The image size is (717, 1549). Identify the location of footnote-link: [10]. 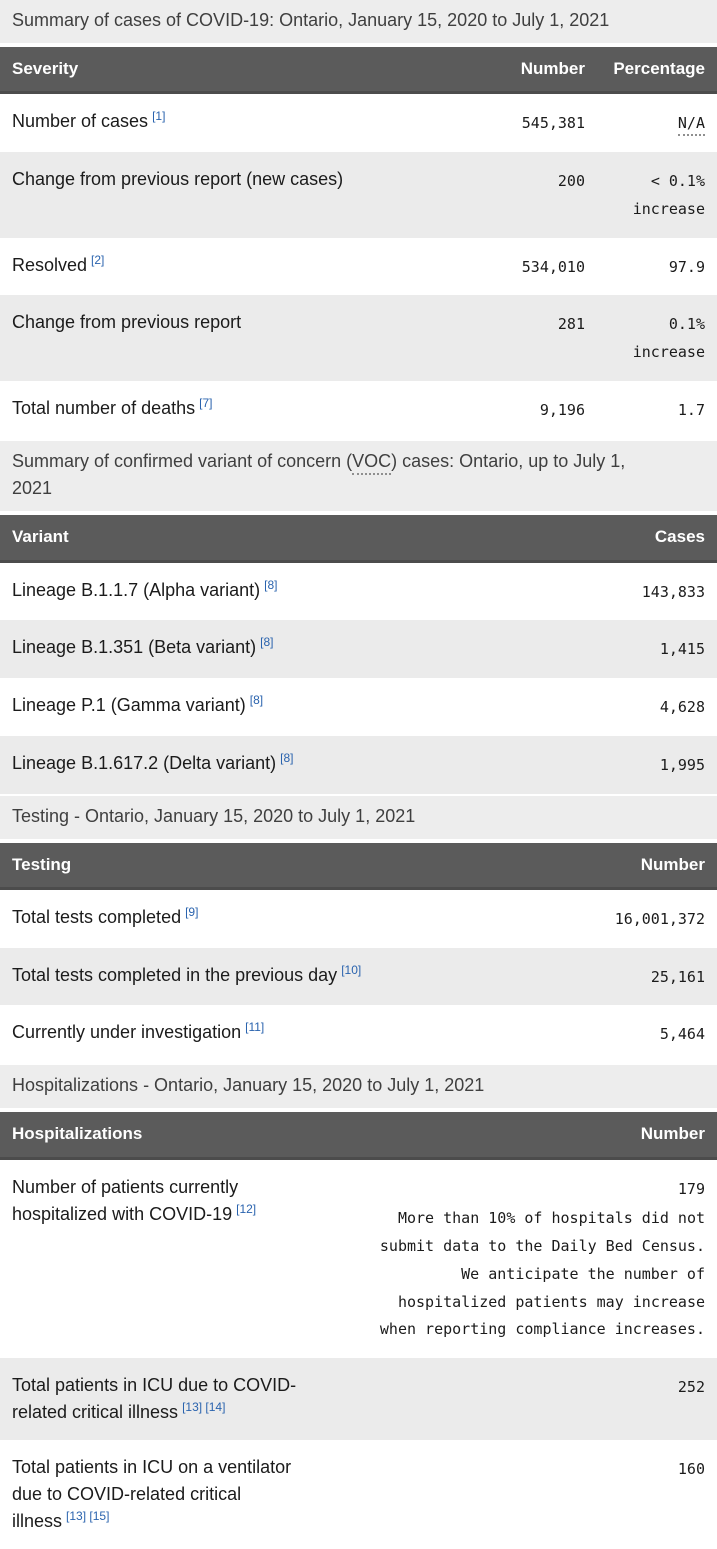
(351, 969).